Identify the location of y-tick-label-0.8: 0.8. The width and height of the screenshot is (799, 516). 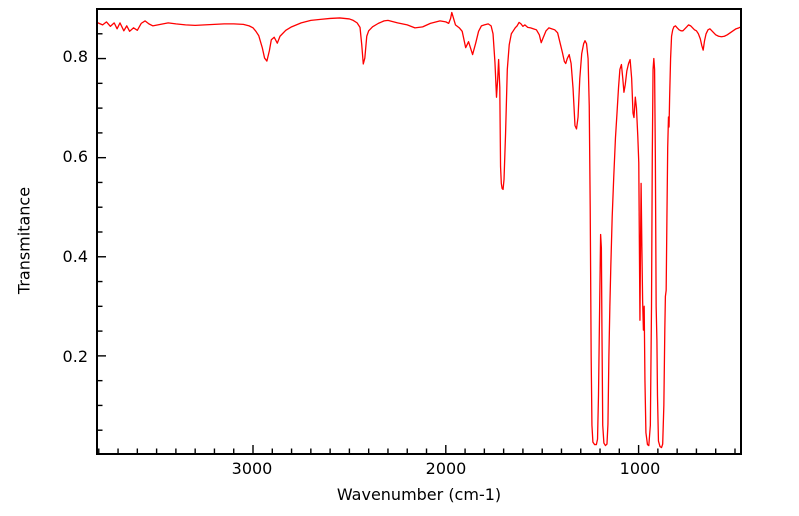
(75, 56).